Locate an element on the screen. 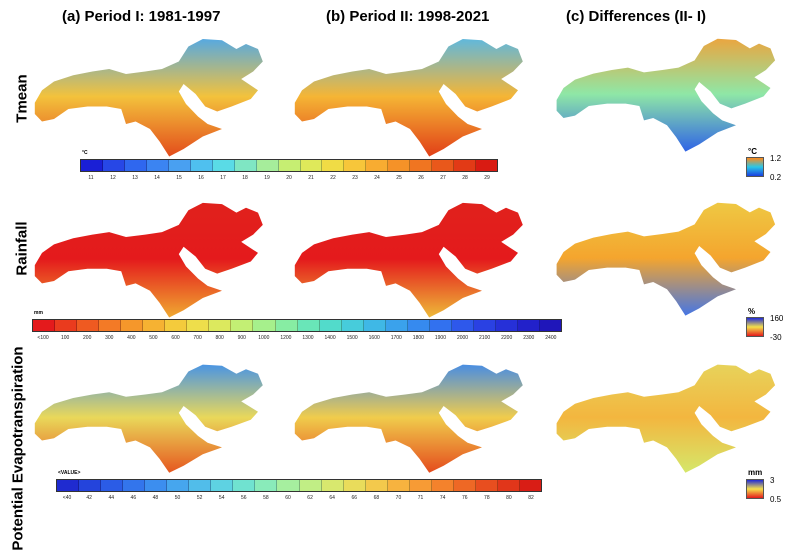  colorbar-rainfall-tick: 200 is located at coordinates (87, 338).